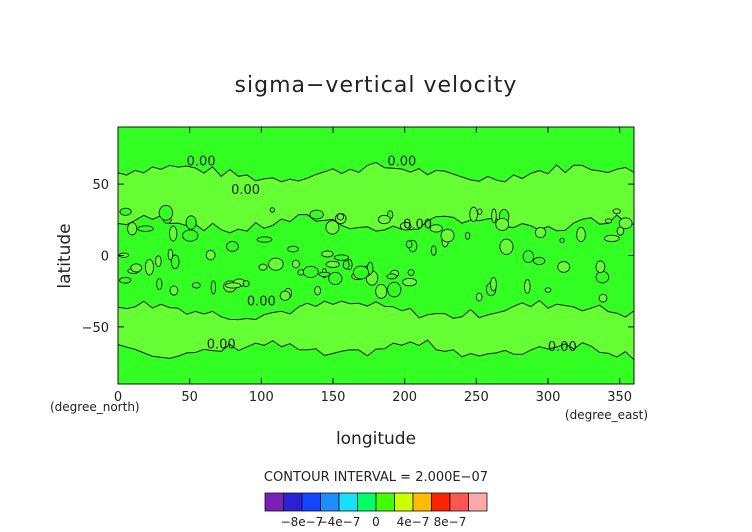 This screenshot has height=532, width=752. Describe the element at coordinates (413, 522) in the screenshot. I see `colorbar-tick-label: 4e−7` at that location.